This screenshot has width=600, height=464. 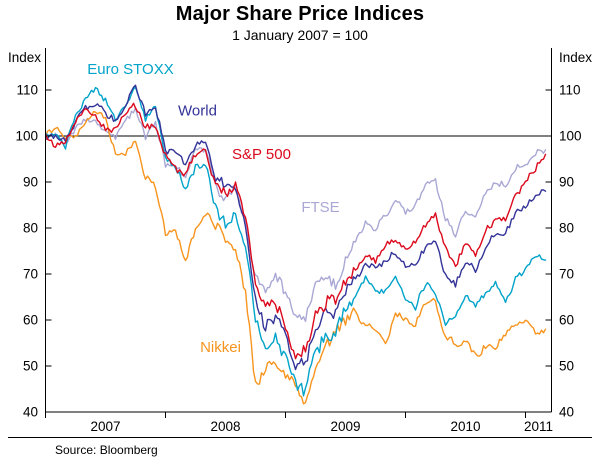 I want to click on xtick-label-2011: 2011, so click(x=538, y=426).